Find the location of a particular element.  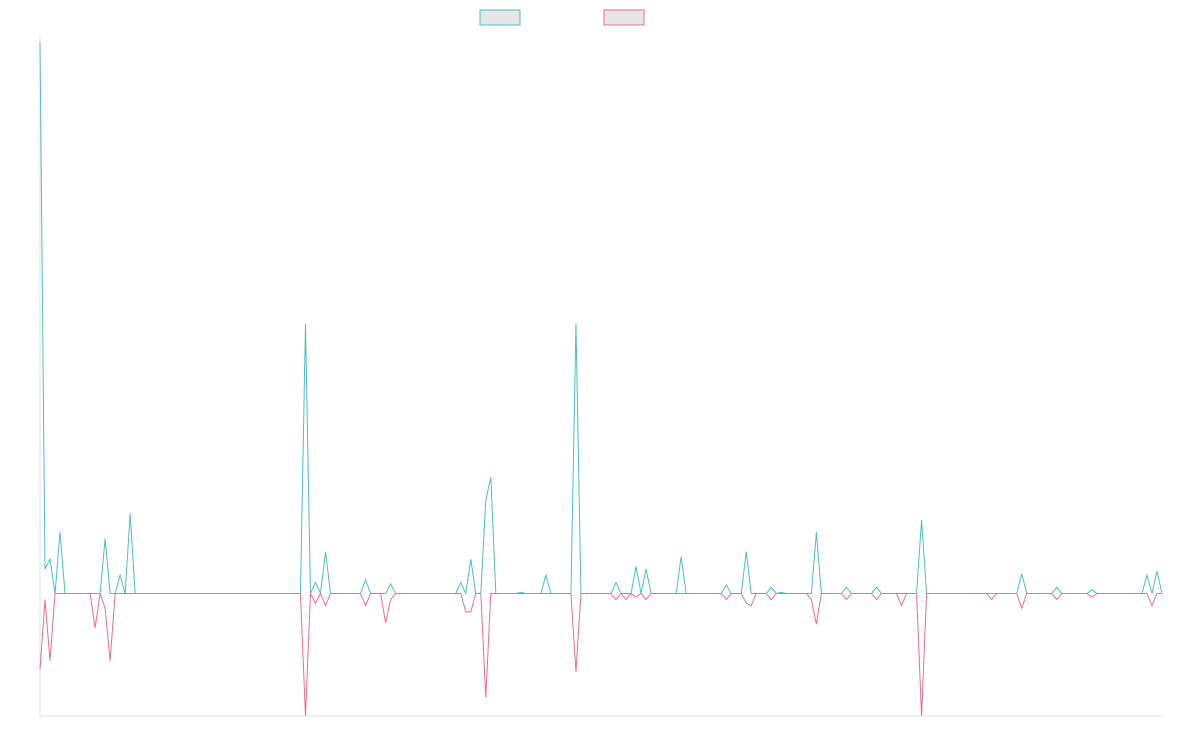

legend is located at coordinates (562, 17).